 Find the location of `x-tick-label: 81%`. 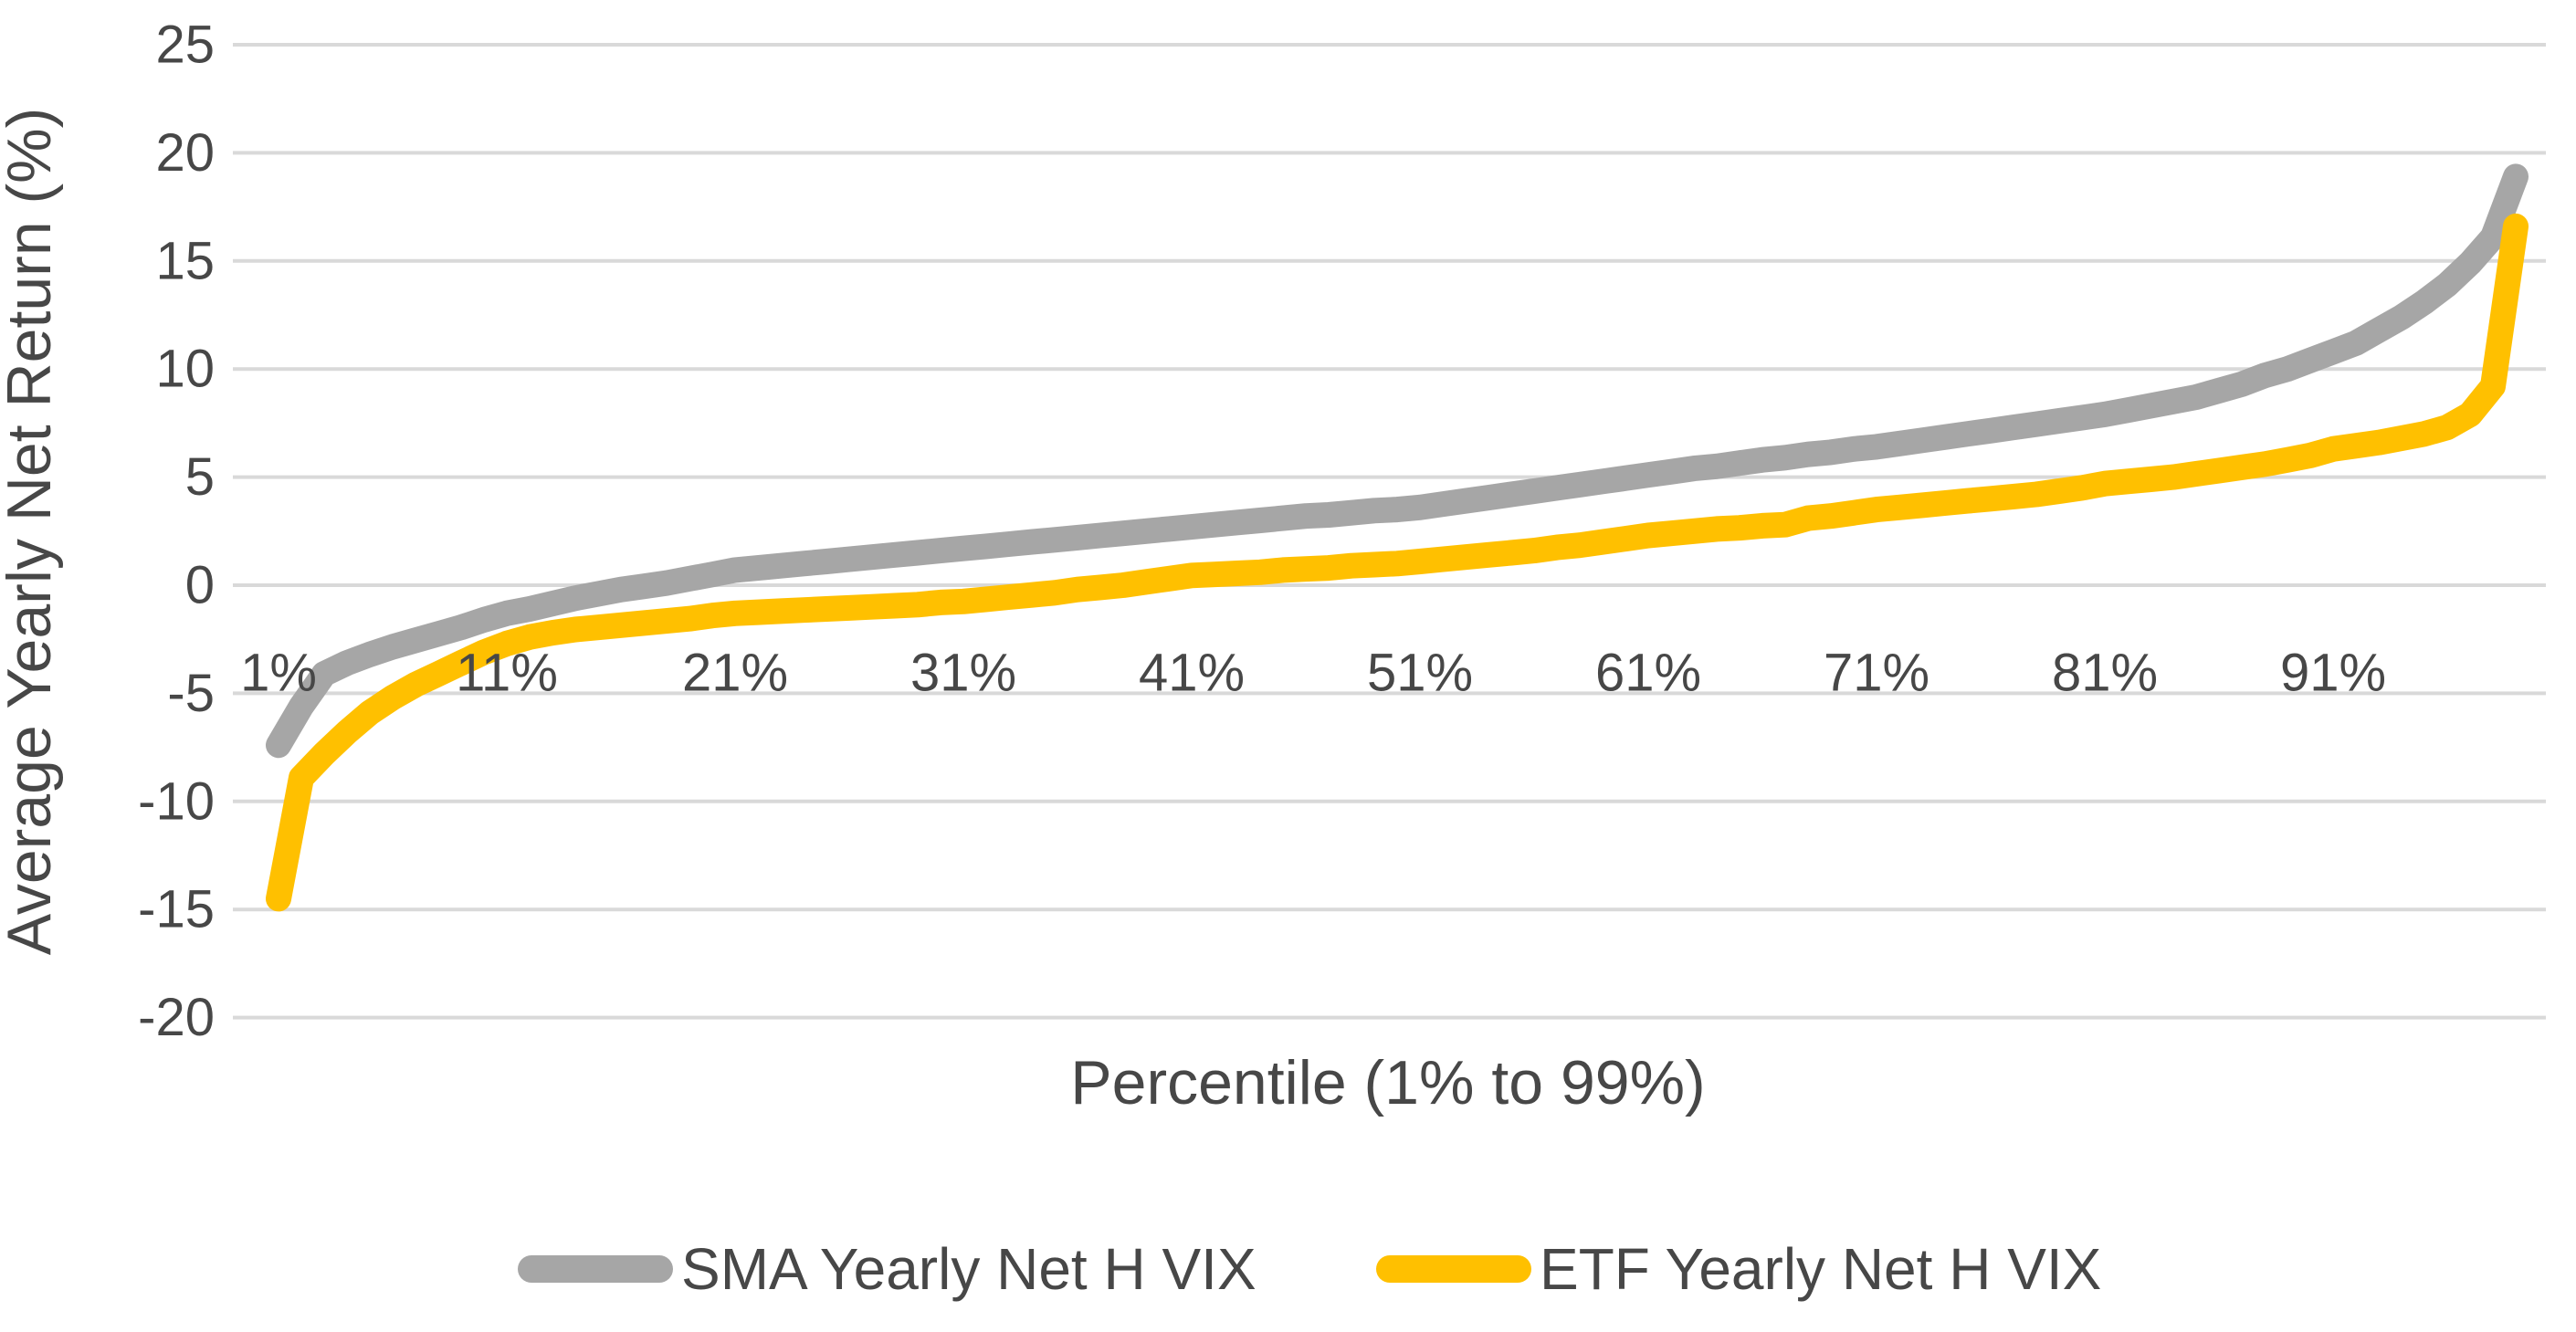

x-tick-label: 81% is located at coordinates (2105, 673).